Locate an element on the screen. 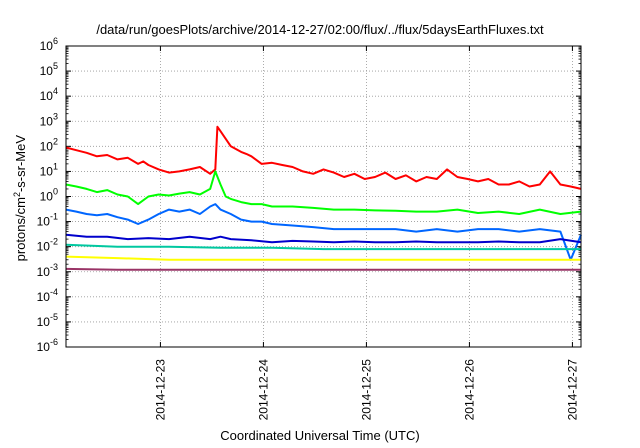 The width and height of the screenshot is (640, 448). x-tick-label: 2014-12-24 is located at coordinates (263, 390).